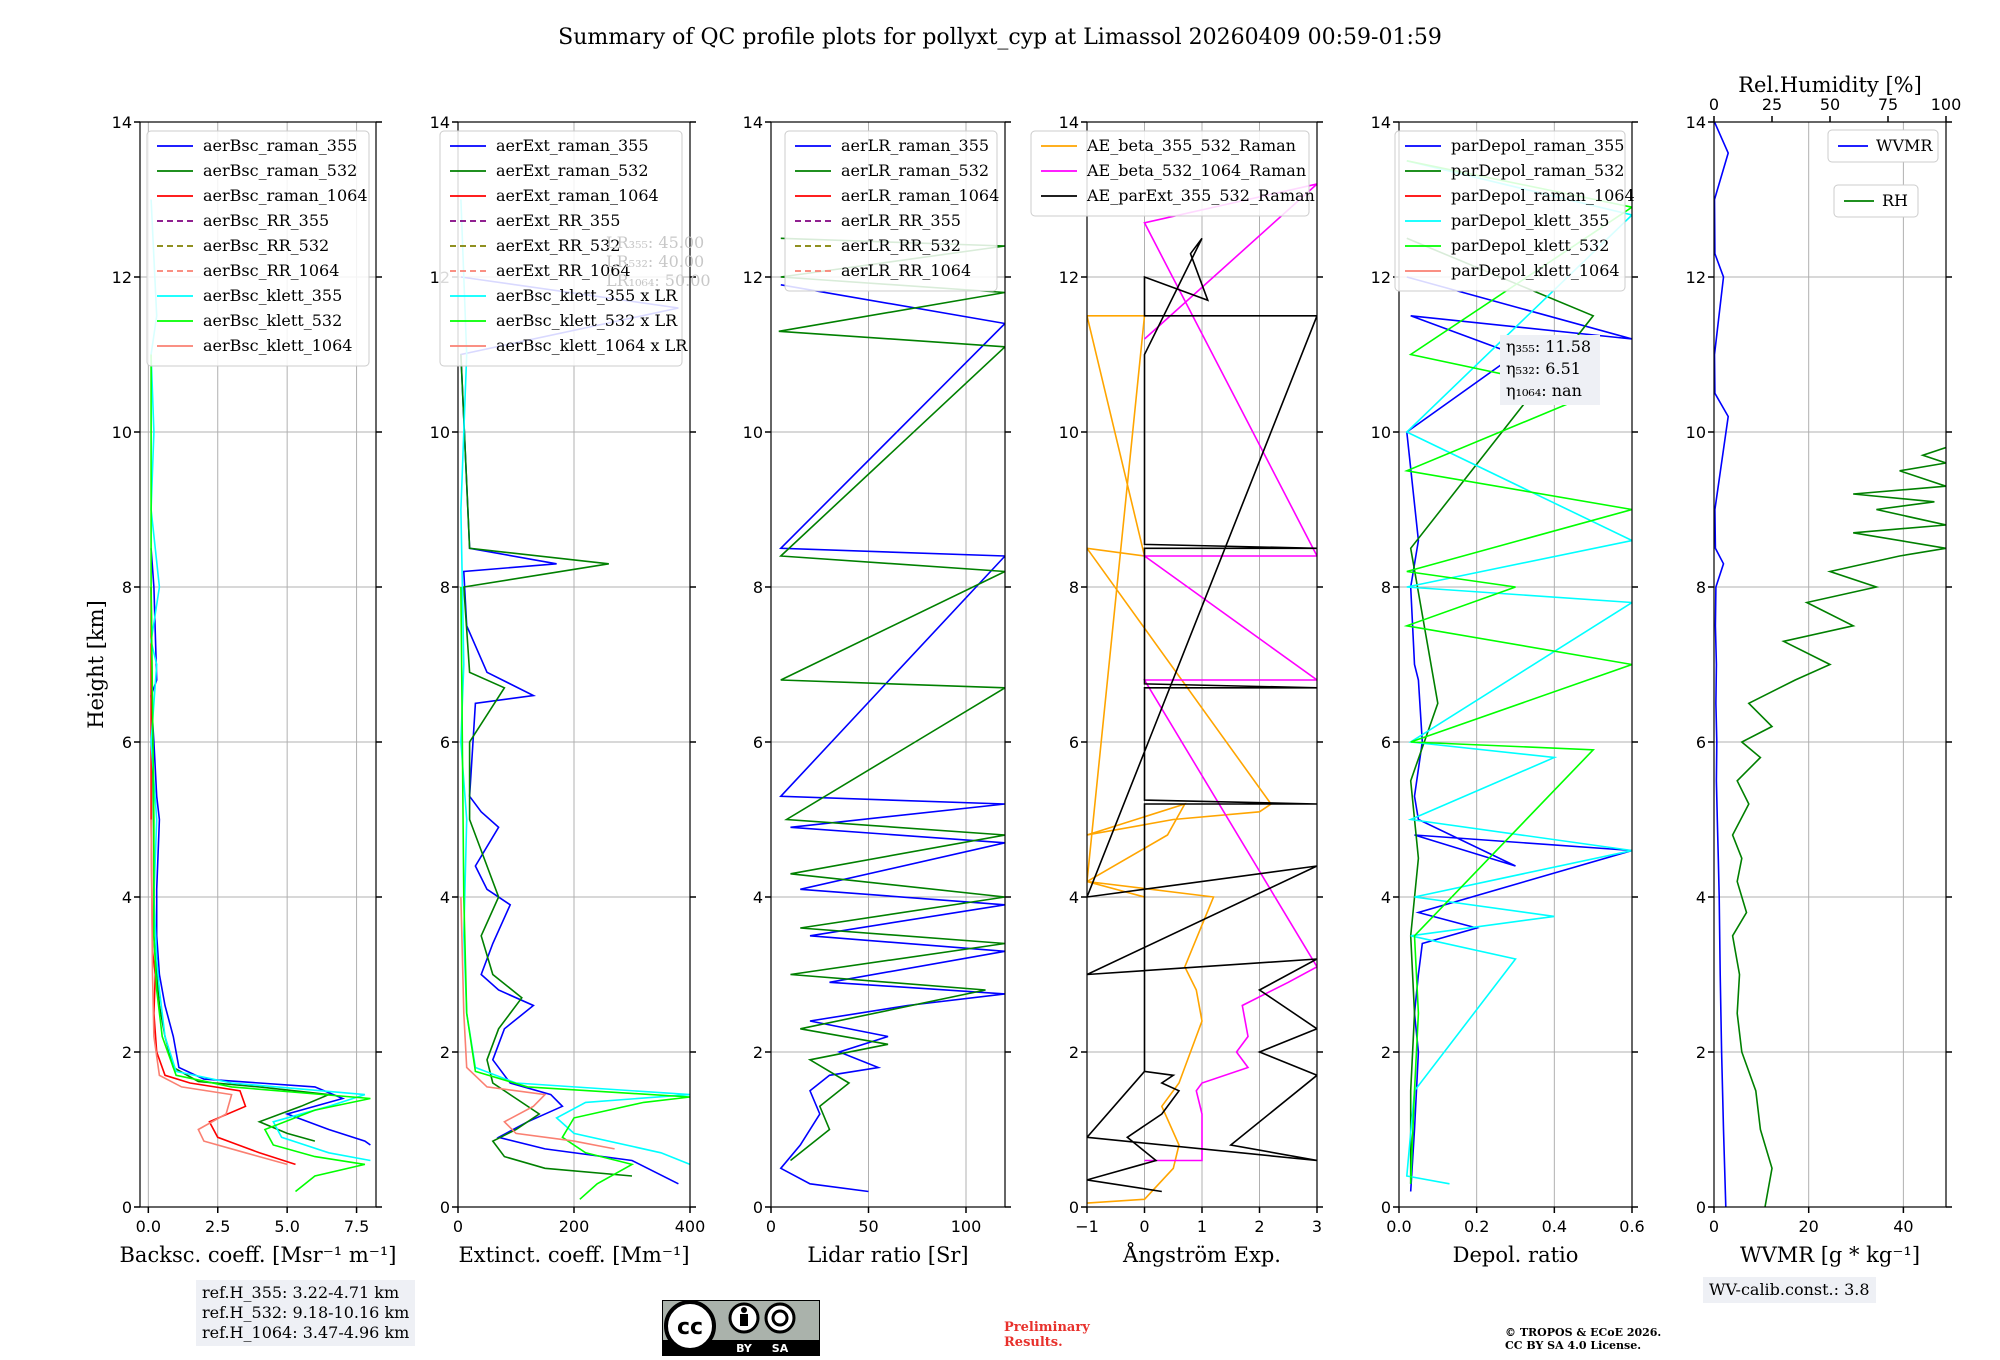 The height and width of the screenshot is (1360, 2000). What do you see at coordinates (690, 1226) in the screenshot?
I see `x-tick-label-2: 400` at bounding box center [690, 1226].